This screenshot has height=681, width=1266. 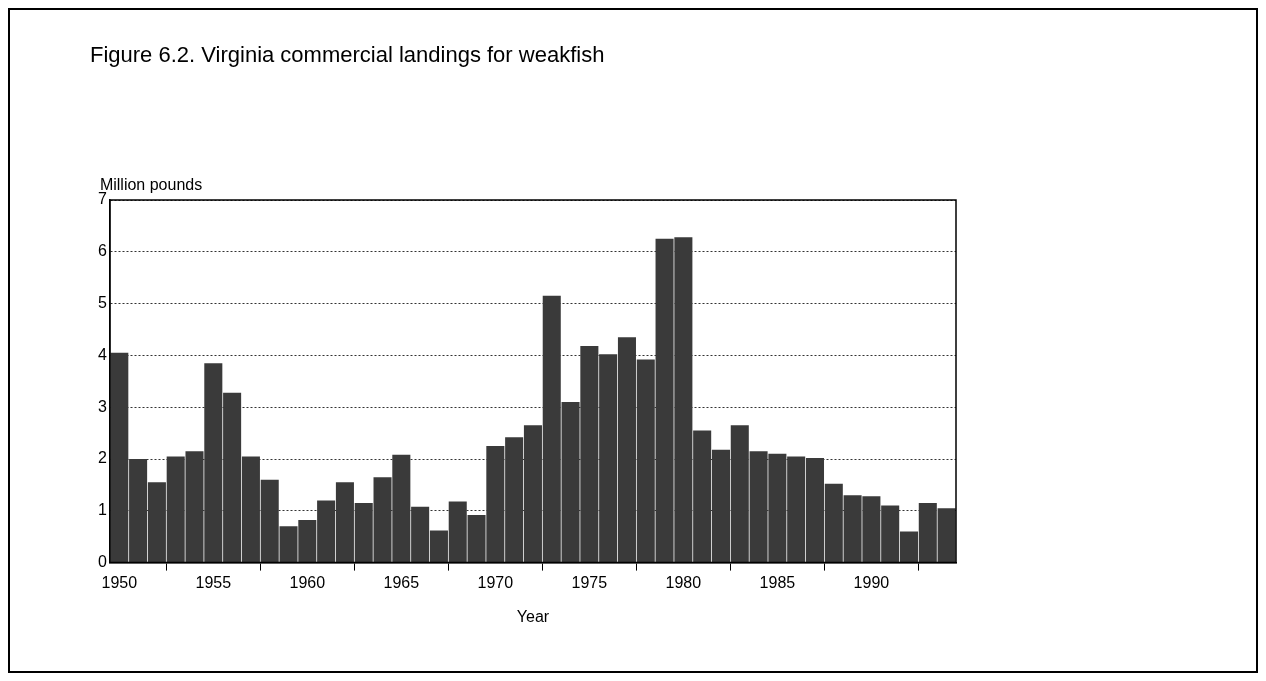 What do you see at coordinates (102, 510) in the screenshot?
I see `y-tick-label: 1` at bounding box center [102, 510].